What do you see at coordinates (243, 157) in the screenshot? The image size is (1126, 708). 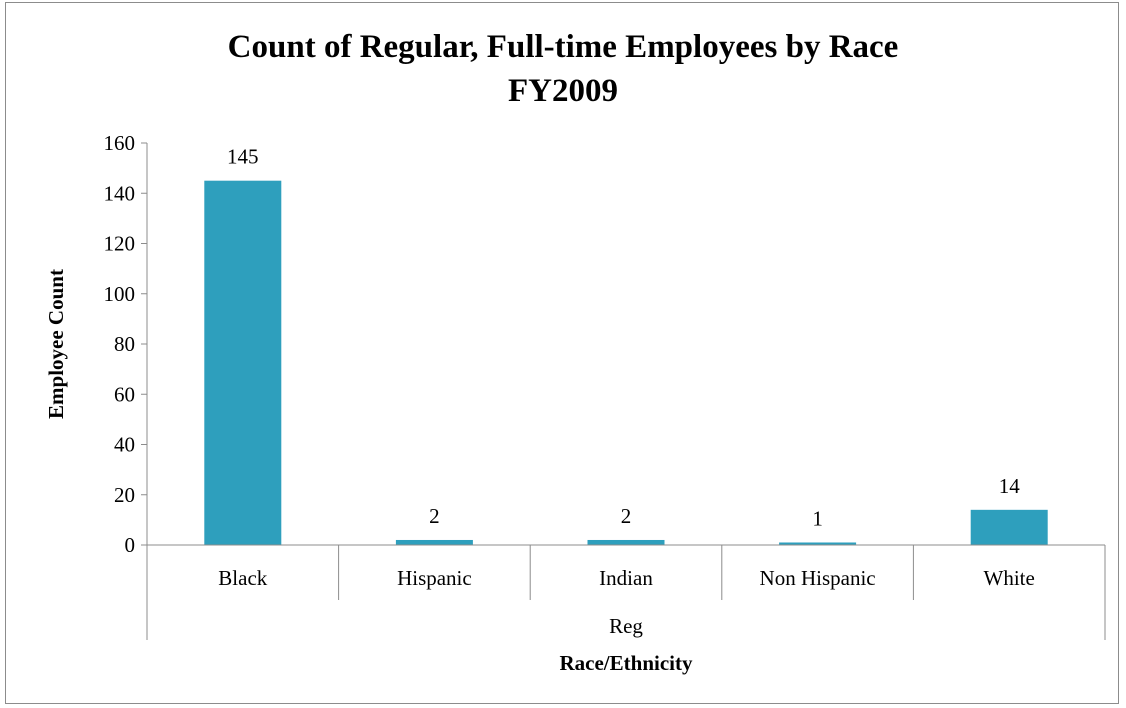 I see `data-label: 145` at bounding box center [243, 157].